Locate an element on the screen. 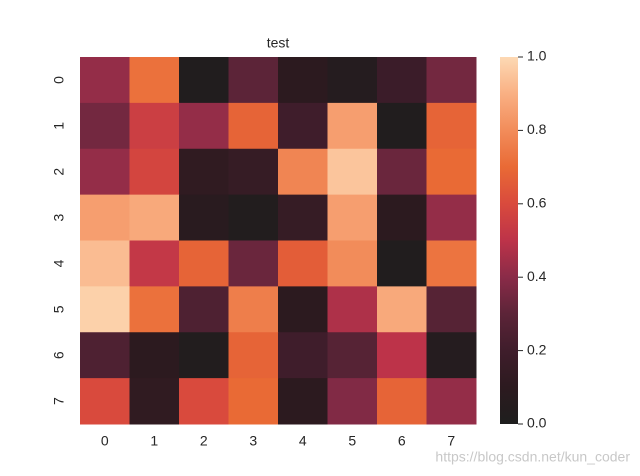  colorbar-tick-label: 0.6 is located at coordinates (537, 203).